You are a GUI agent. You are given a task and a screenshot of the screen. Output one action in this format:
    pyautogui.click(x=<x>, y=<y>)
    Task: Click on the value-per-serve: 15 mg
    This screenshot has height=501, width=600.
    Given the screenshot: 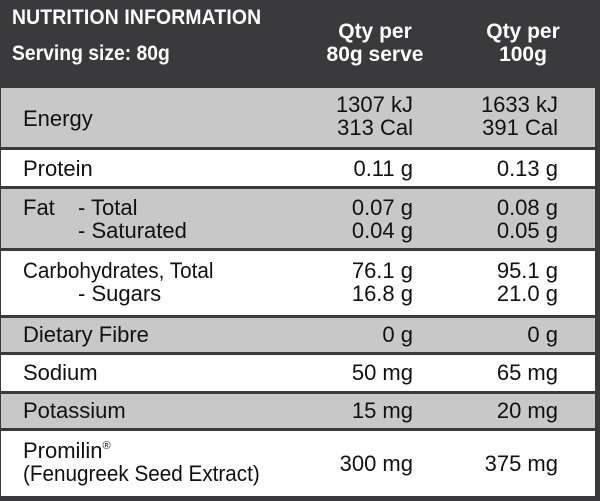 What is the action you would take?
    pyautogui.click(x=382, y=410)
    